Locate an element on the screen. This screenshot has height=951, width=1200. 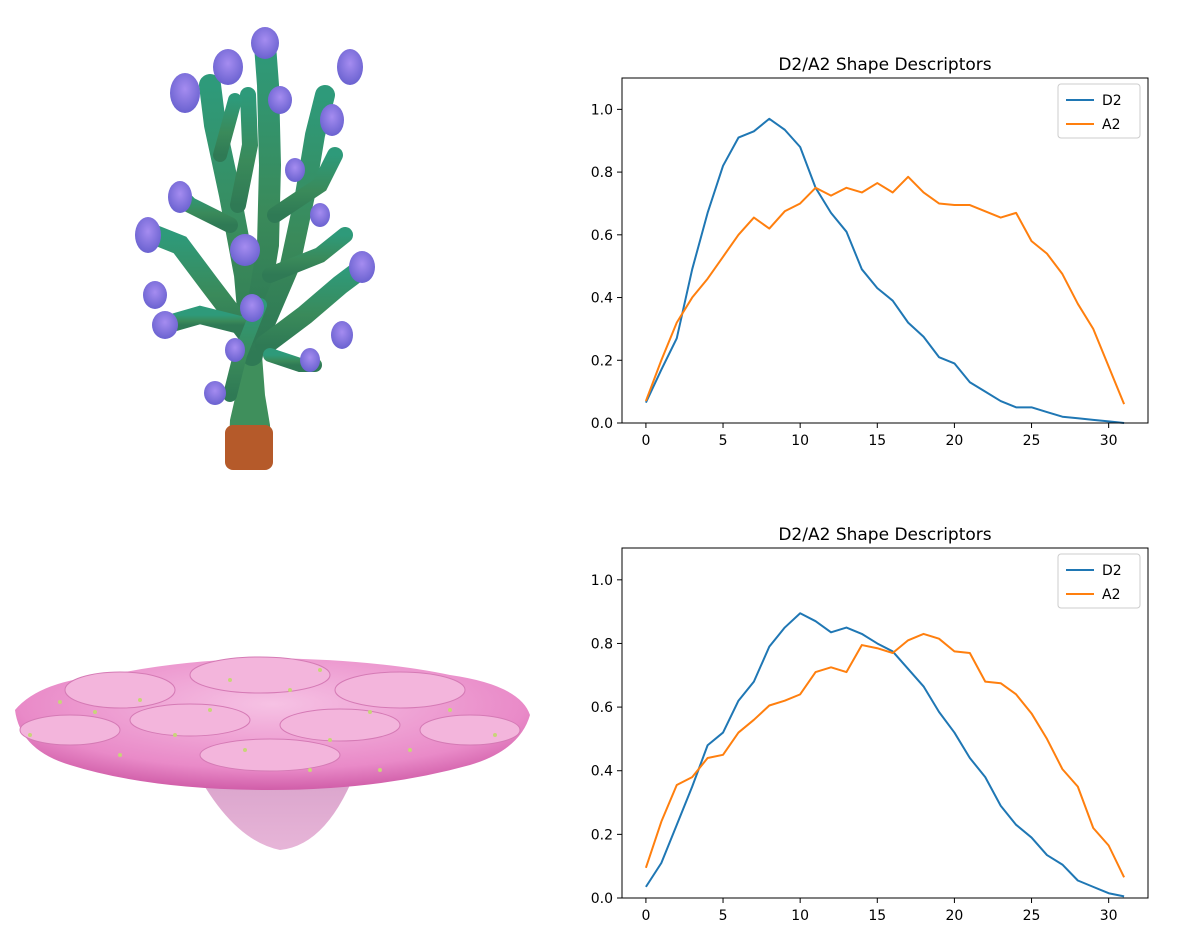
branching-coral-model is located at coordinates (255, 255).